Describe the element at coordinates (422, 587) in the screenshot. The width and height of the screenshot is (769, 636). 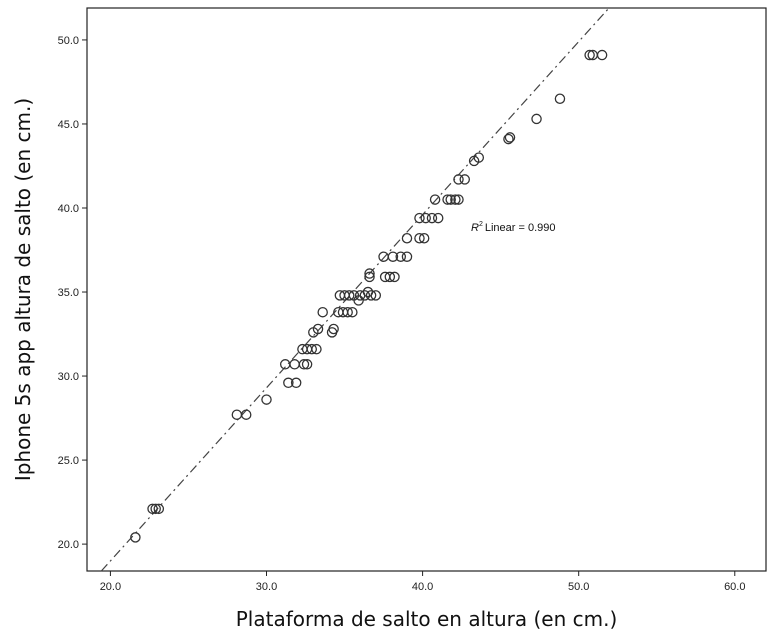
I see `x-tick-label: 40.0` at that location.